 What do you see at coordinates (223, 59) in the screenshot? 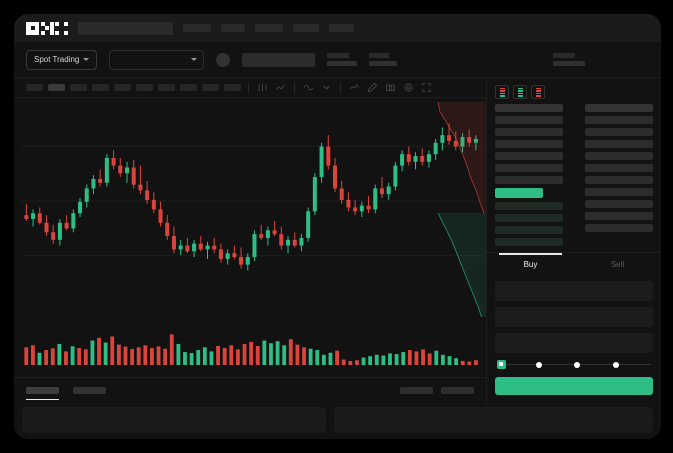
I see `avatar` at bounding box center [223, 59].